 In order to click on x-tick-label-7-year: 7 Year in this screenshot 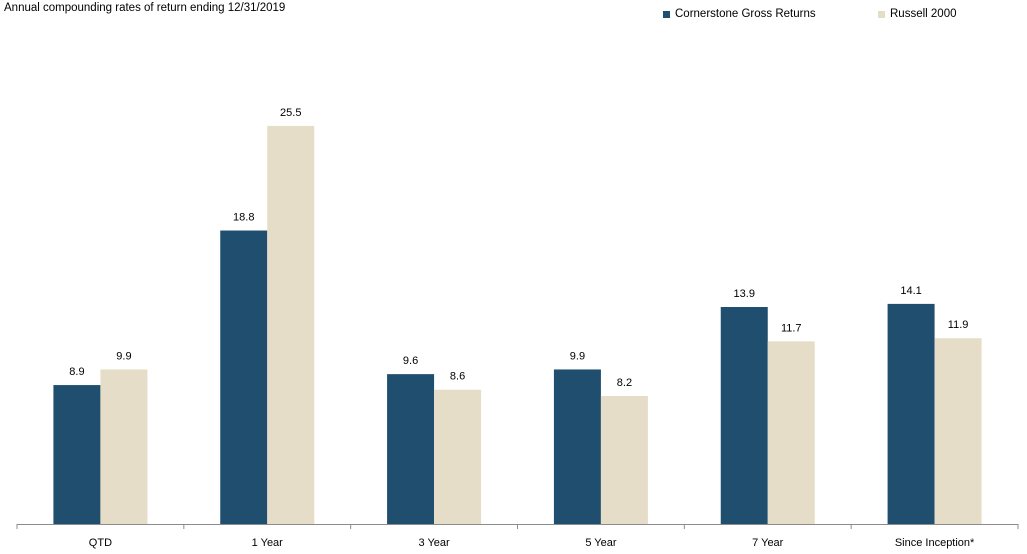, I will do `click(768, 543)`.